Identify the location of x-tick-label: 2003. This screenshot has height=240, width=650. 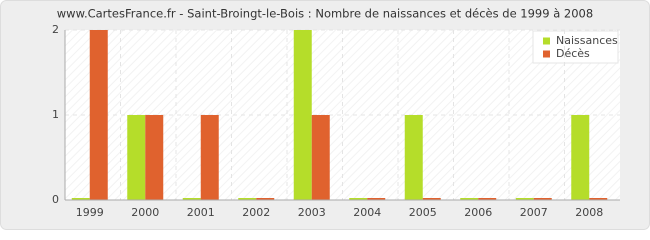
(312, 212).